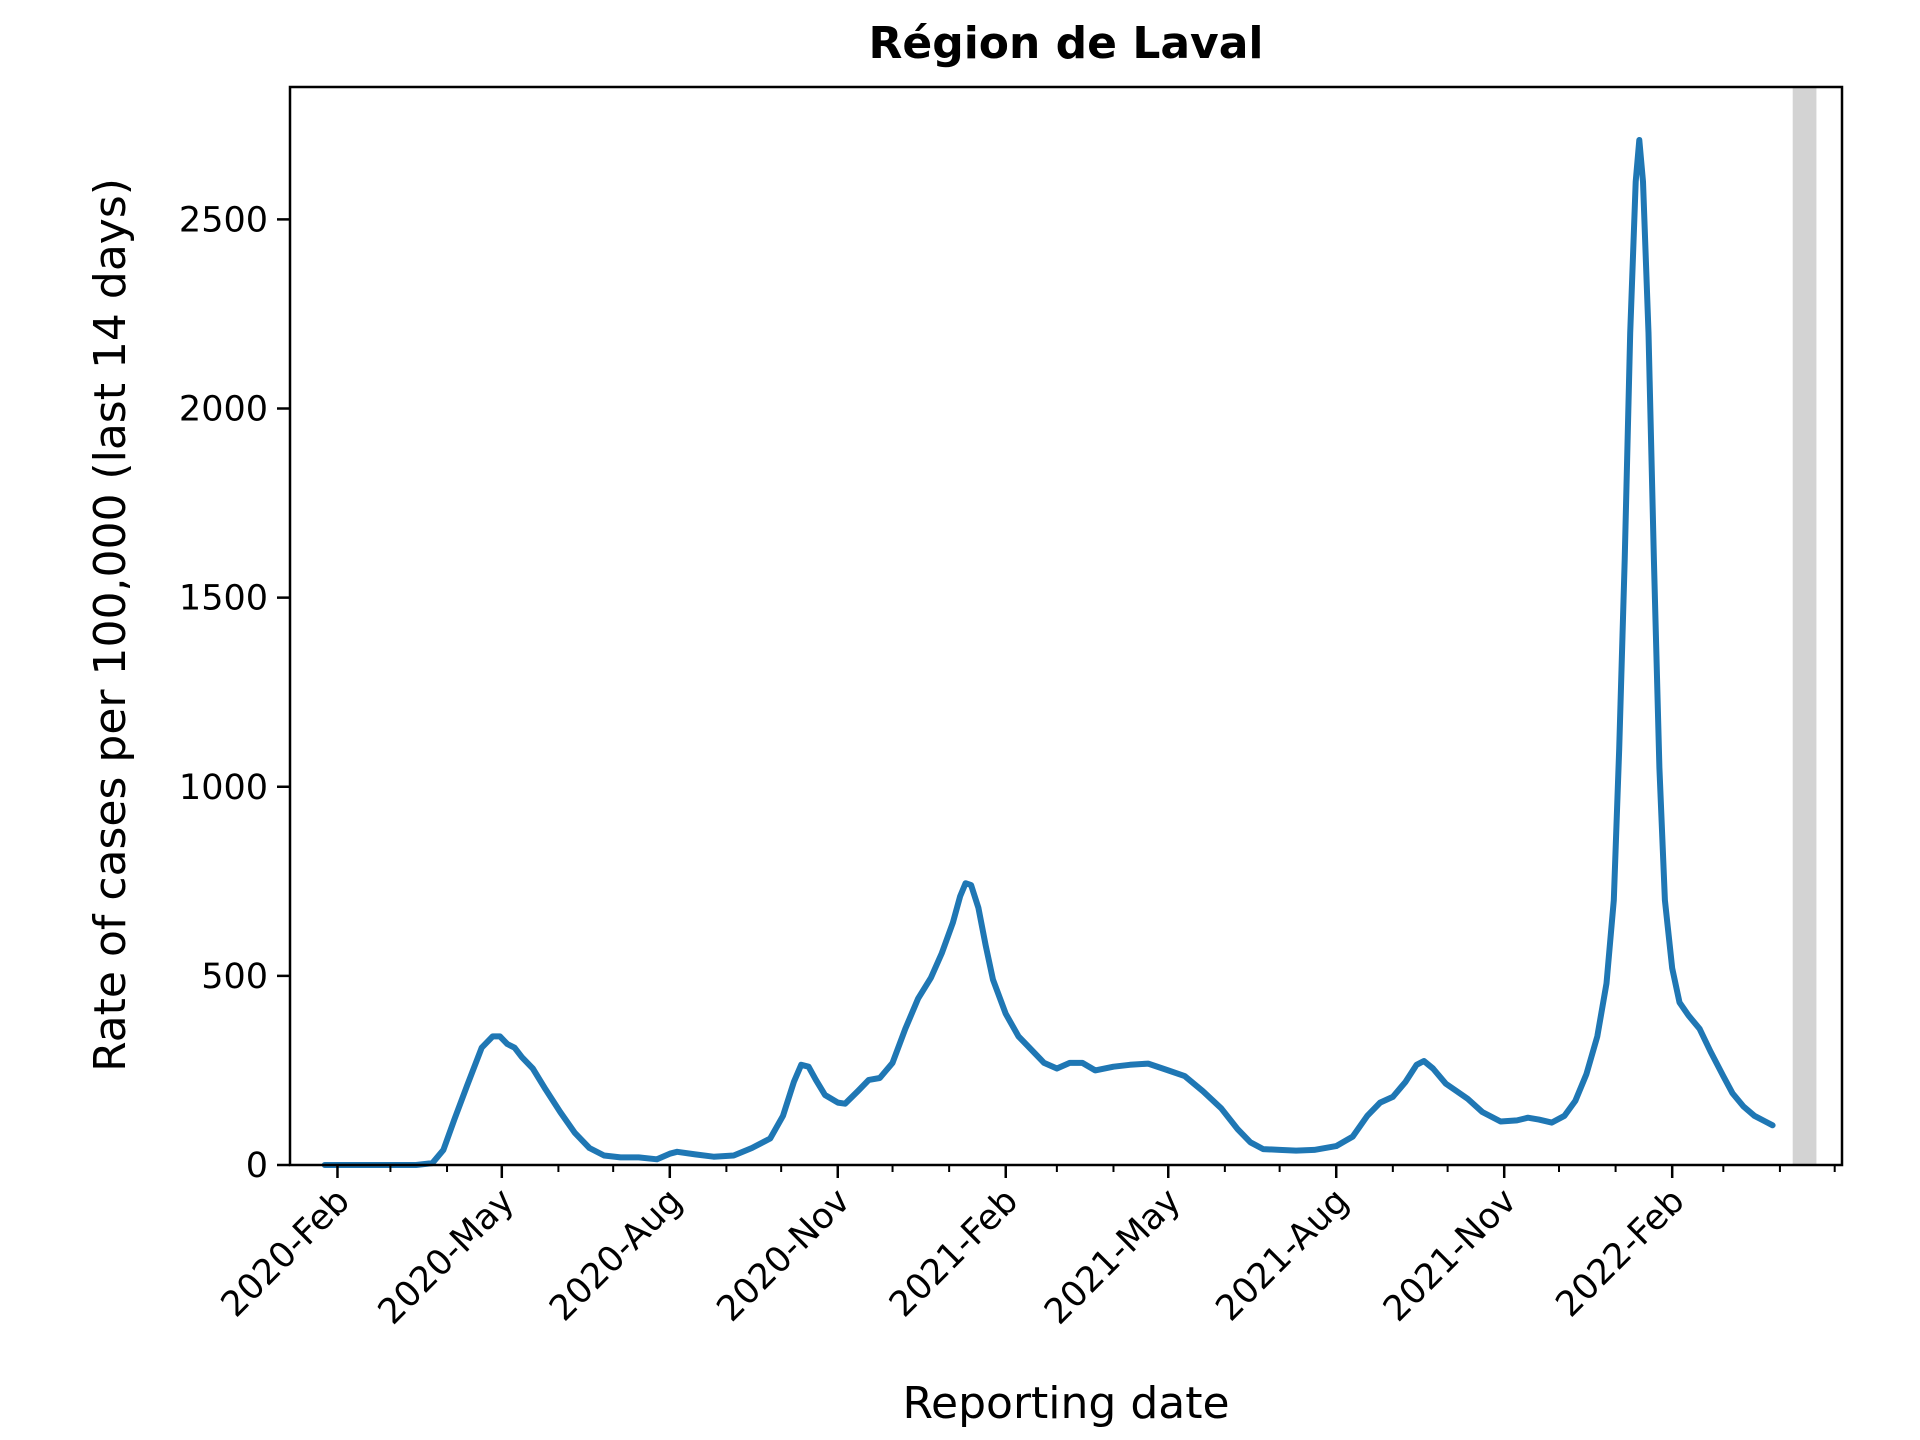  What do you see at coordinates (223, 599) in the screenshot?
I see `y-tick-label: 1500` at bounding box center [223, 599].